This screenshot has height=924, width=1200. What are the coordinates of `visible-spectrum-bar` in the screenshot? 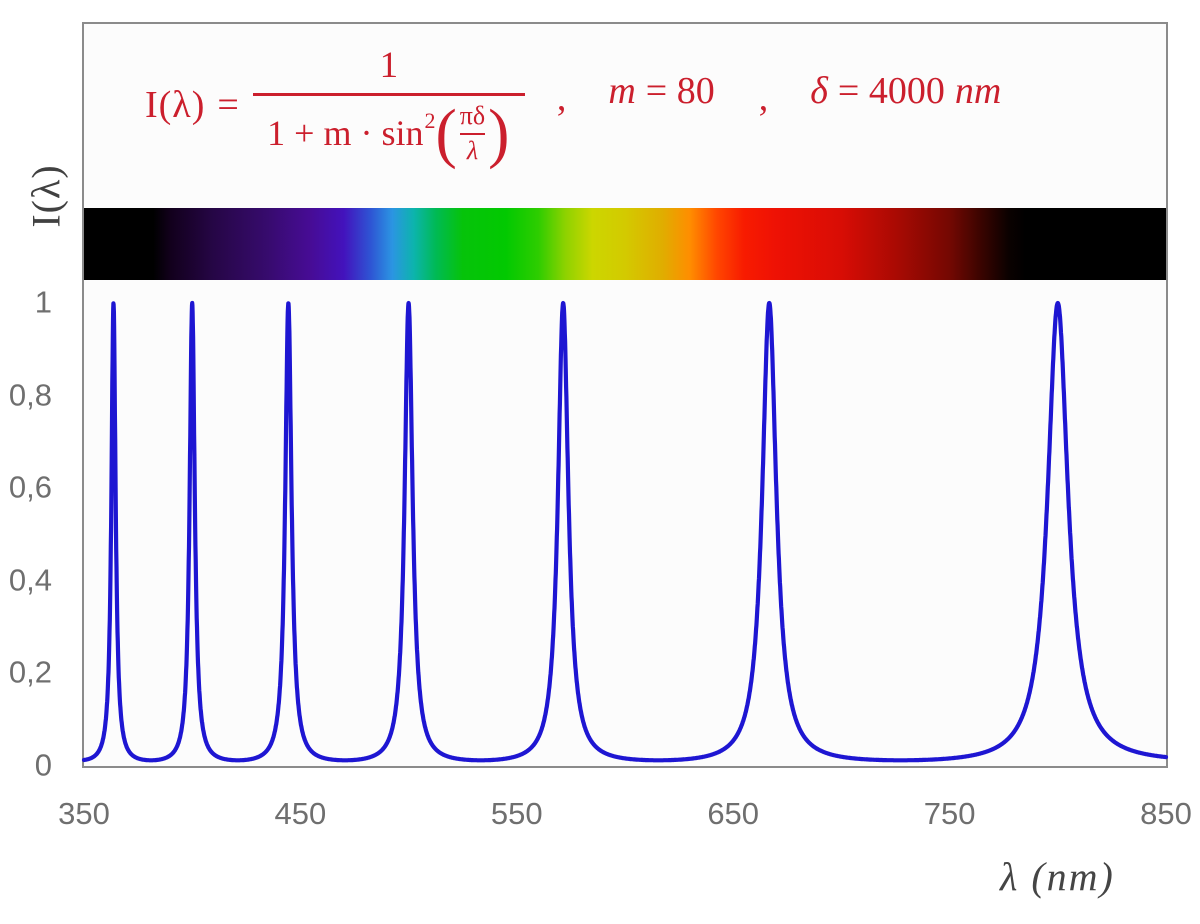 It's located at (625, 244).